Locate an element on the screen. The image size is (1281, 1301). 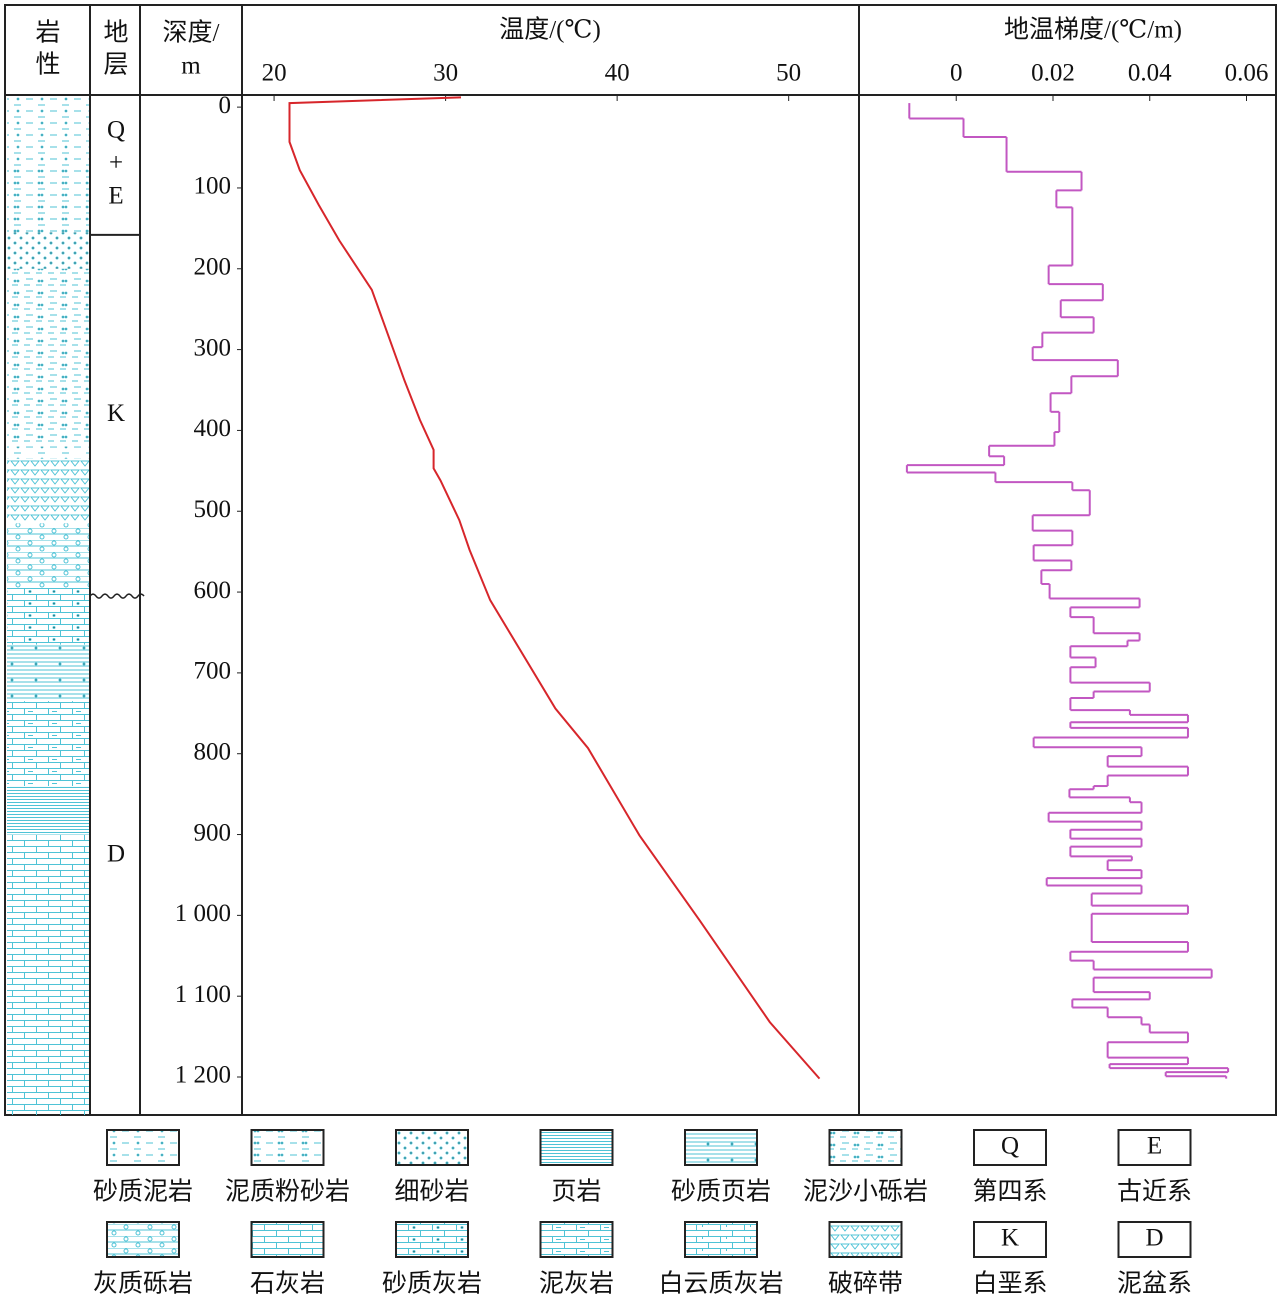
legend-label: 破碎带 is located at coordinates (865, 1284).